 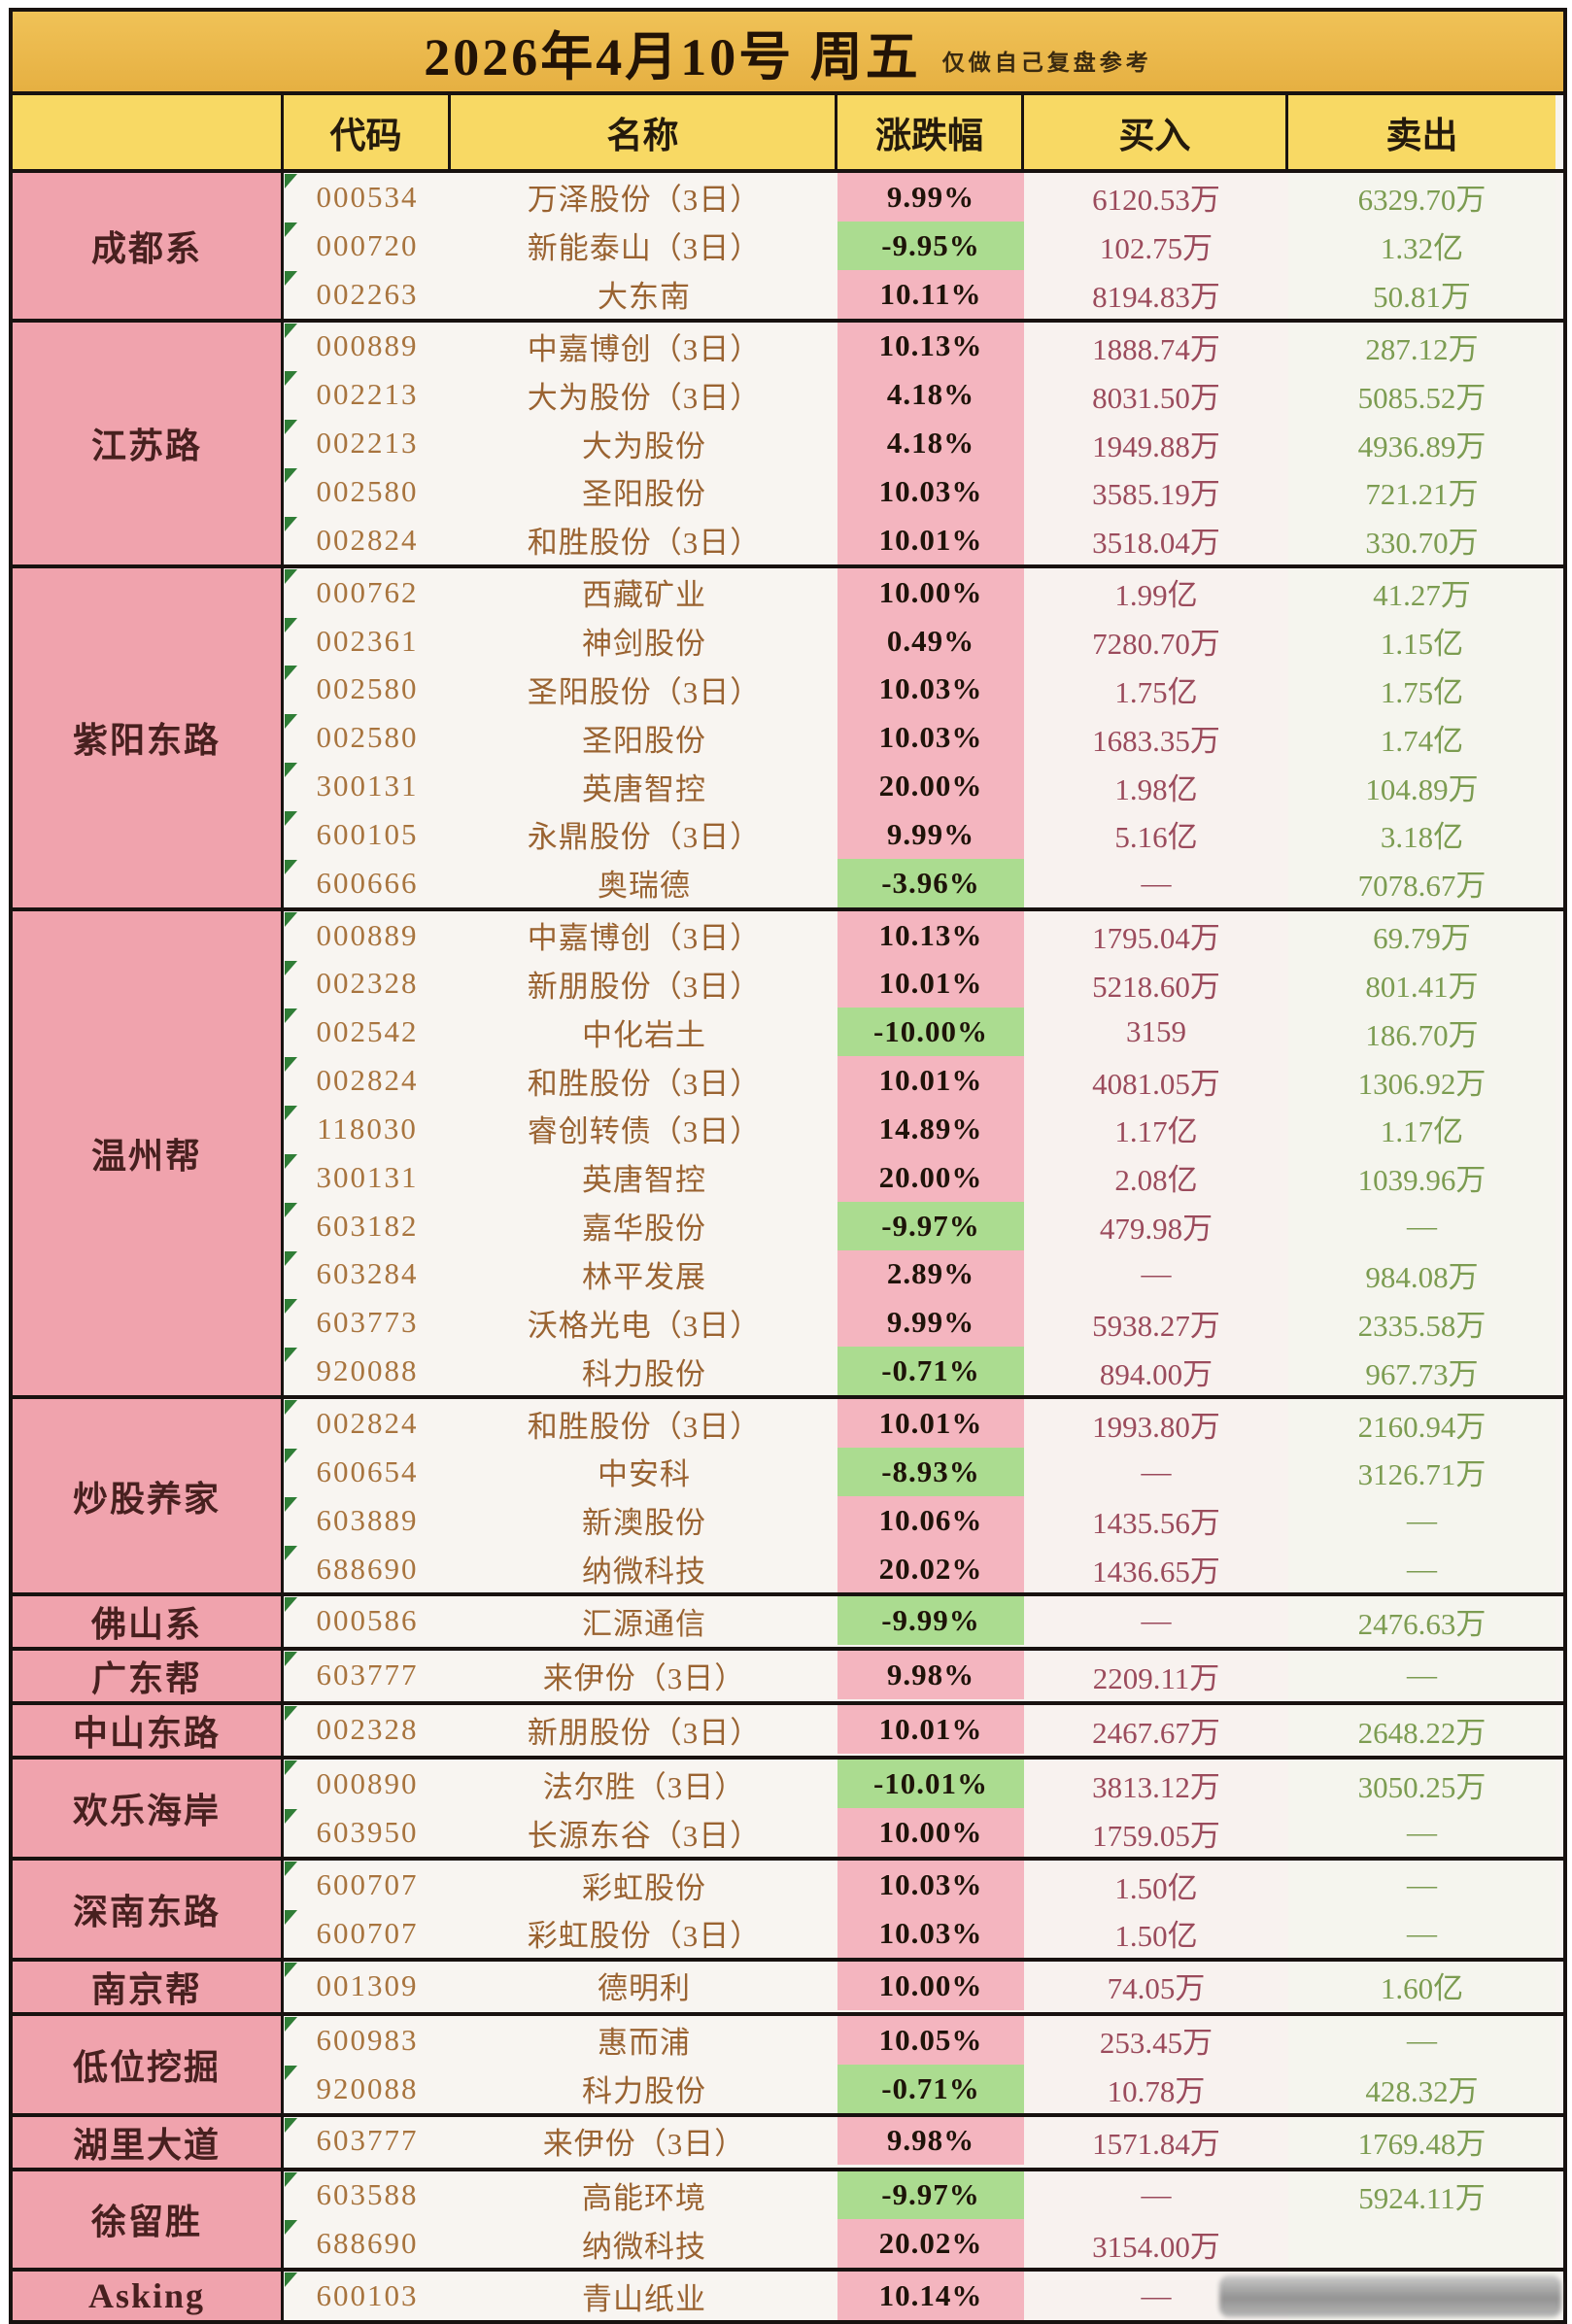 What do you see at coordinates (1156, 592) in the screenshot?
I see `buy-amount: 1.99亿` at bounding box center [1156, 592].